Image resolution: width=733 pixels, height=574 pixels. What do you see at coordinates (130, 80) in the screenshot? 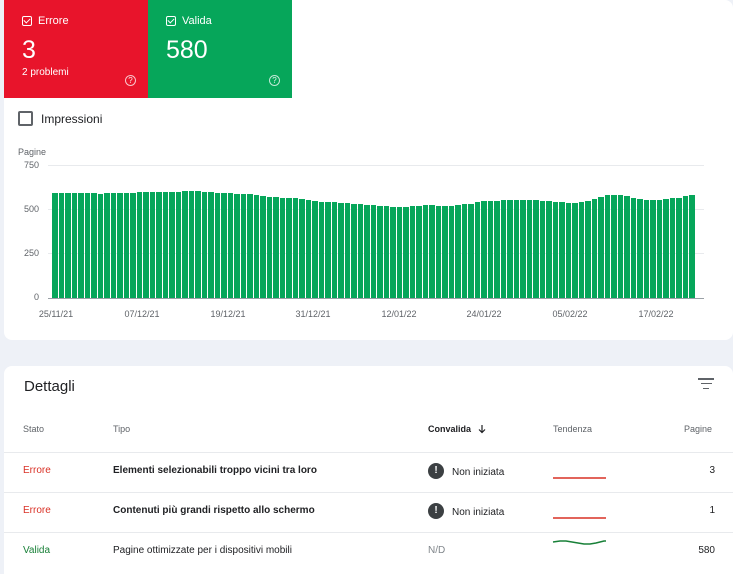
I see `help-icon: ?` at bounding box center [130, 80].